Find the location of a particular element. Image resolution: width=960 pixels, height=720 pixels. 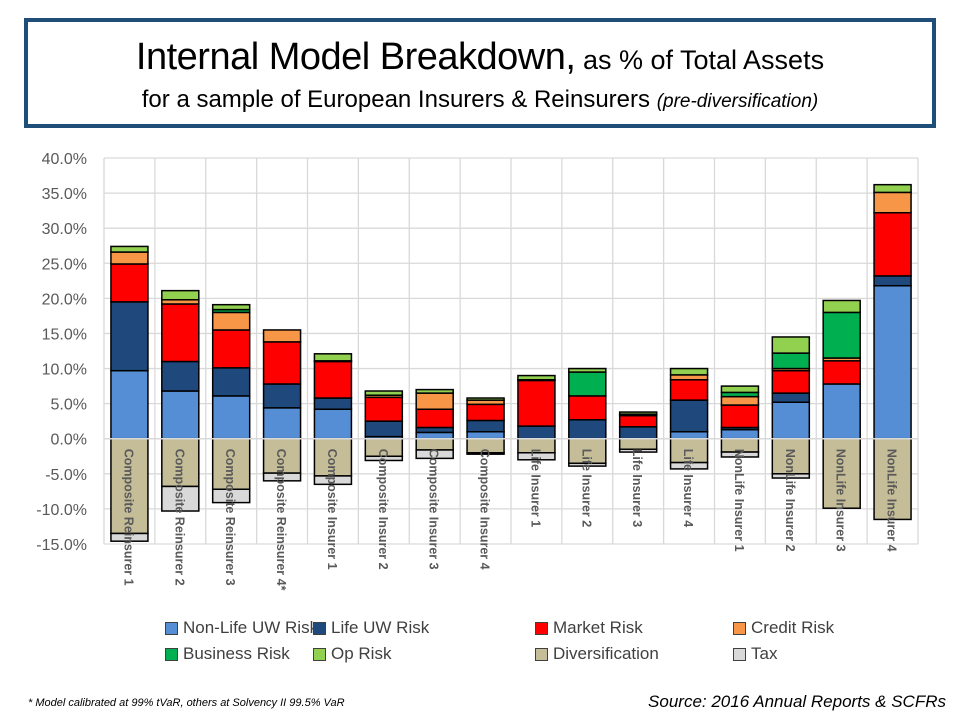

x-tick-label: NonLife Insurer 4 is located at coordinates (892, 500).